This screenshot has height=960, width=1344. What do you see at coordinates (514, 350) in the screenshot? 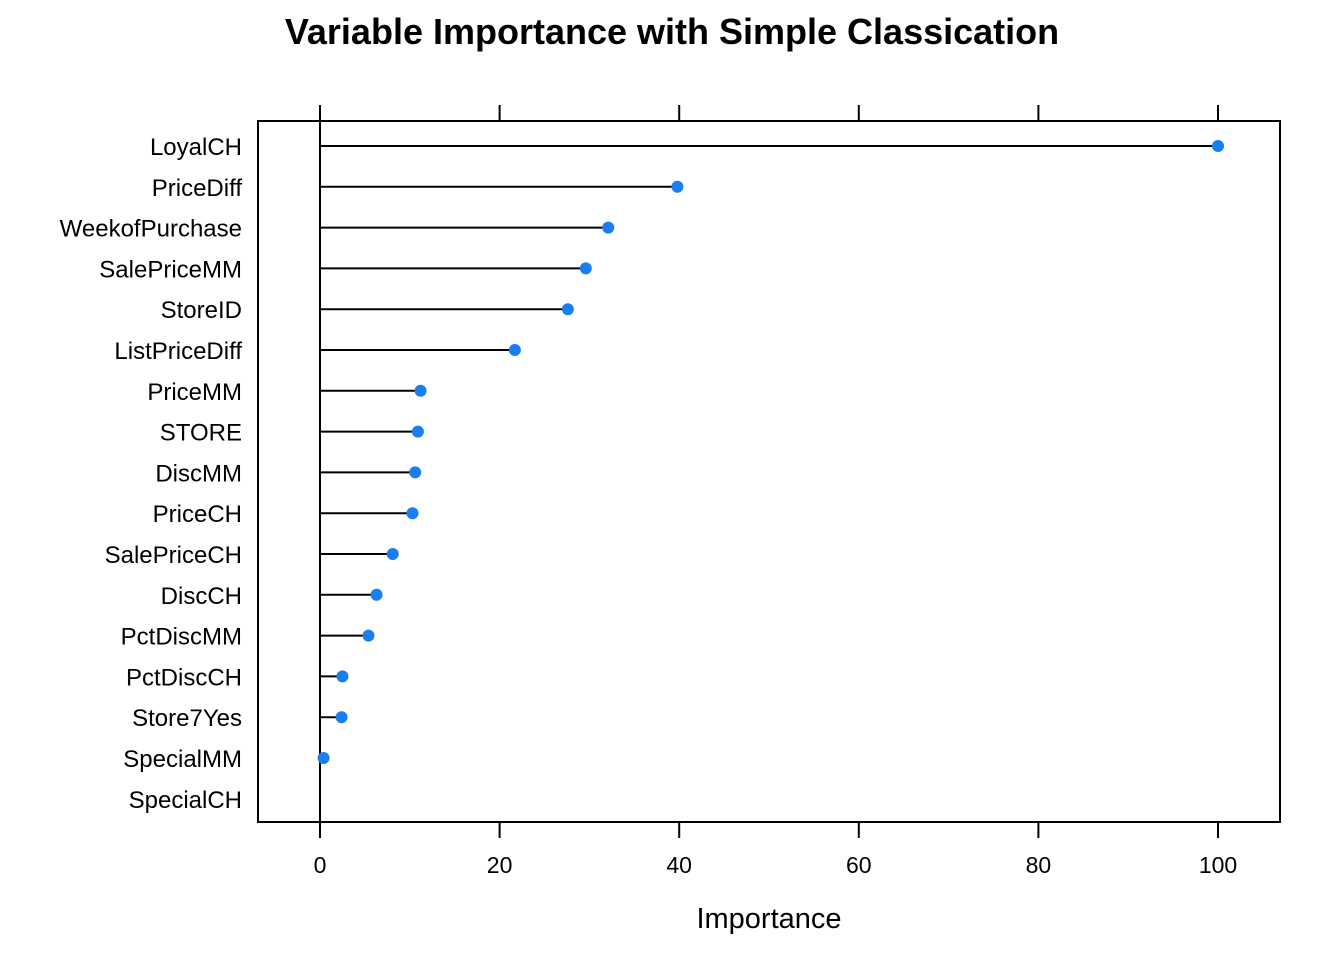
I see `point-listpricediff` at bounding box center [514, 350].